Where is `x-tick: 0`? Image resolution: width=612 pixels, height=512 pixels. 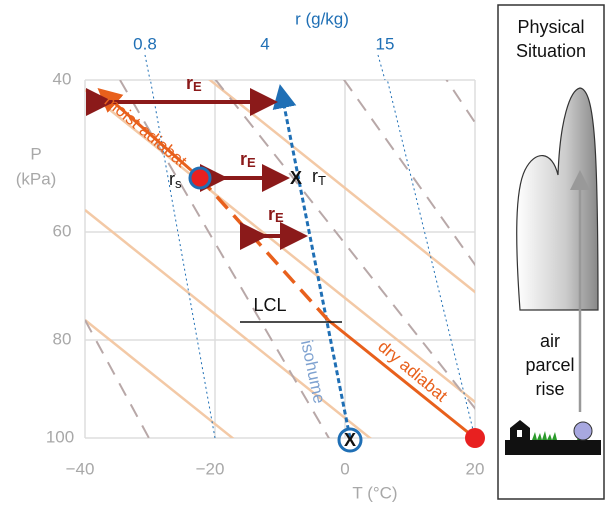
x-tick: 0 is located at coordinates (344, 468).